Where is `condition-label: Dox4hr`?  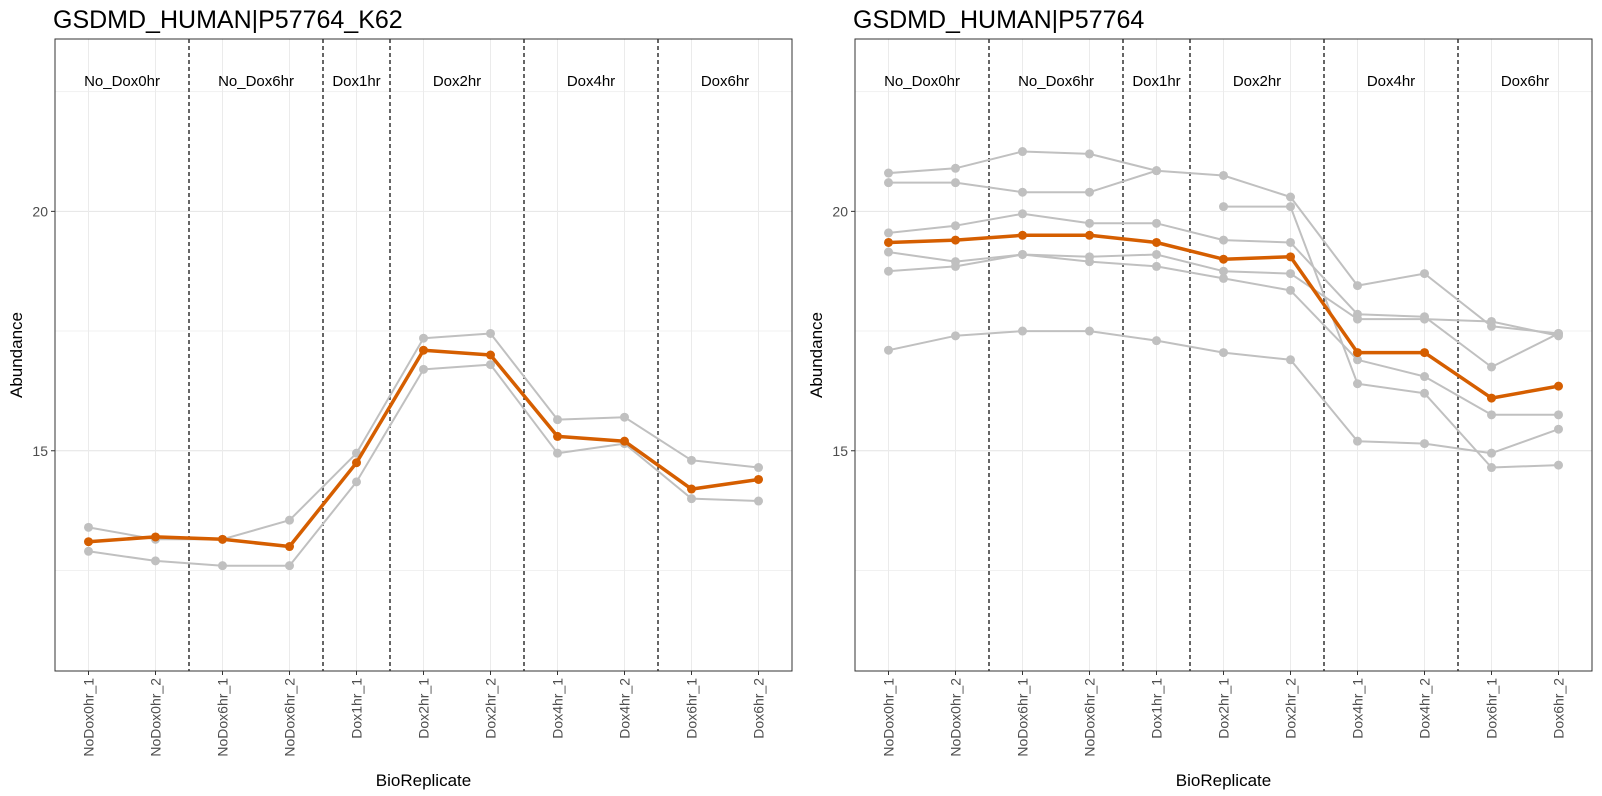 condition-label: Dox4hr is located at coordinates (1391, 81).